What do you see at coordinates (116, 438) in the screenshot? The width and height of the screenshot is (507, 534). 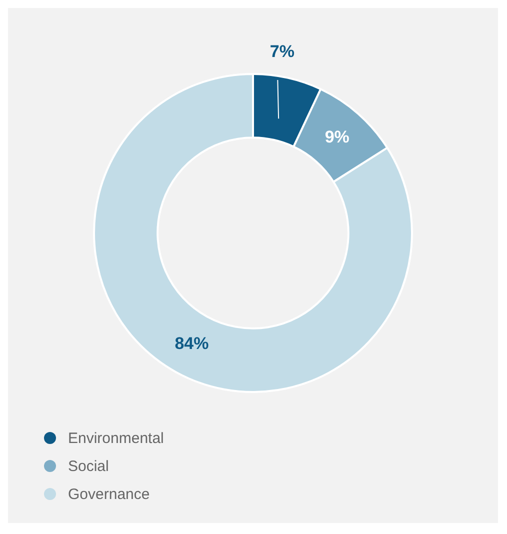 I see `legend-label: Environmental` at bounding box center [116, 438].